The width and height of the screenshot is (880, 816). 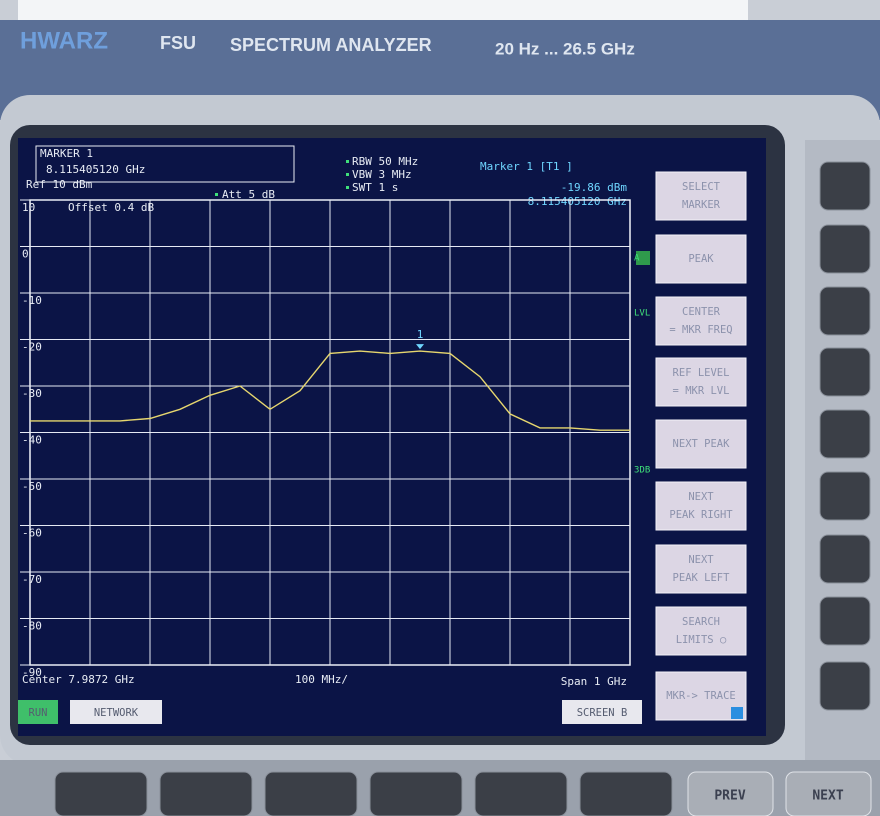 What do you see at coordinates (331, 45) in the screenshot?
I see `product: SPECTRUM ANALYZER` at bounding box center [331, 45].